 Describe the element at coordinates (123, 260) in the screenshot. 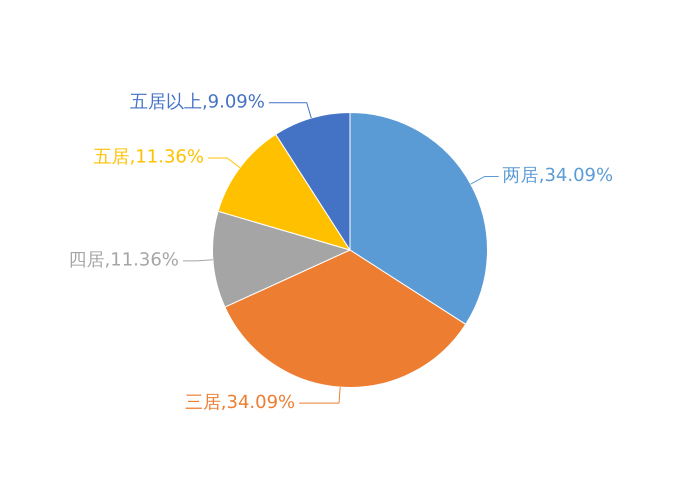

I see `slice-label: 四居,11.36%` at that location.